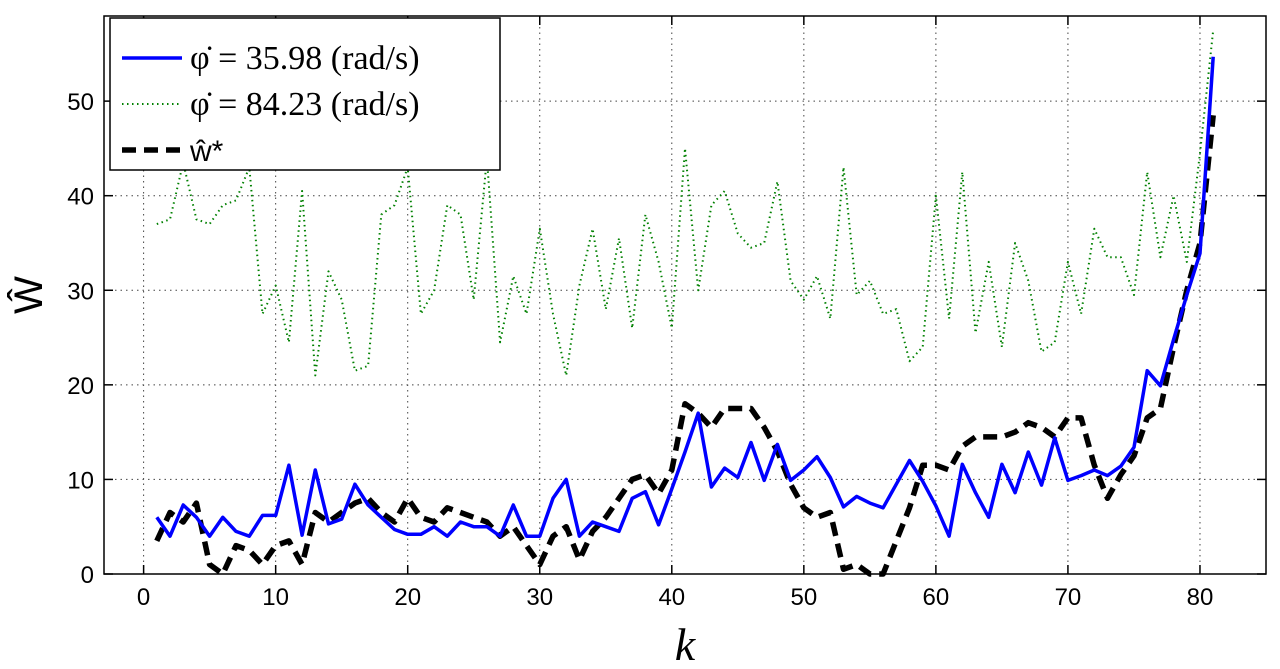 Image resolution: width=1280 pixels, height=669 pixels. Describe the element at coordinates (80, 480) in the screenshot. I see `y-tick-label: 10` at that location.